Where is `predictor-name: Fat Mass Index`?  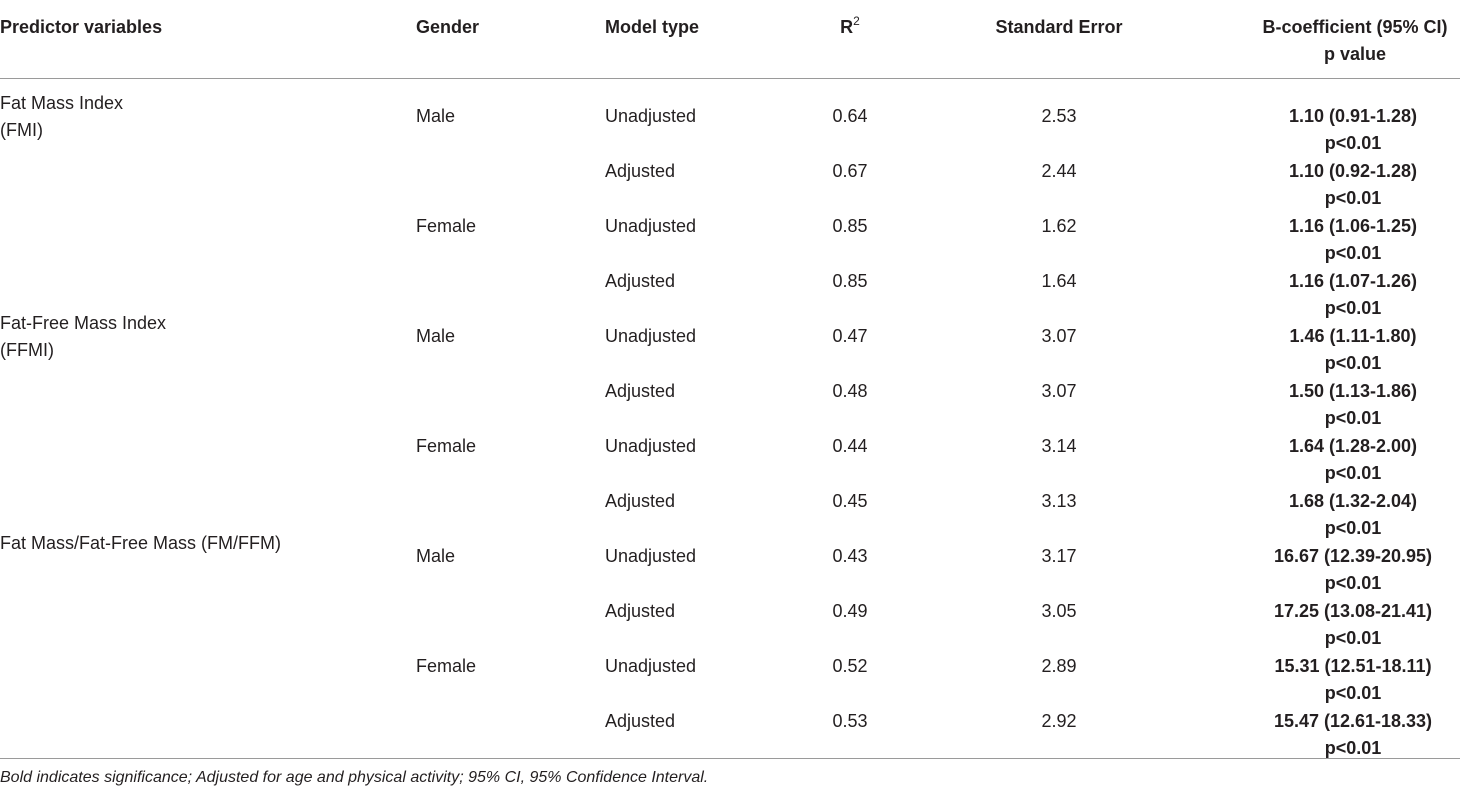
predictor-name: Fat Mass Index is located at coordinates (62, 103).